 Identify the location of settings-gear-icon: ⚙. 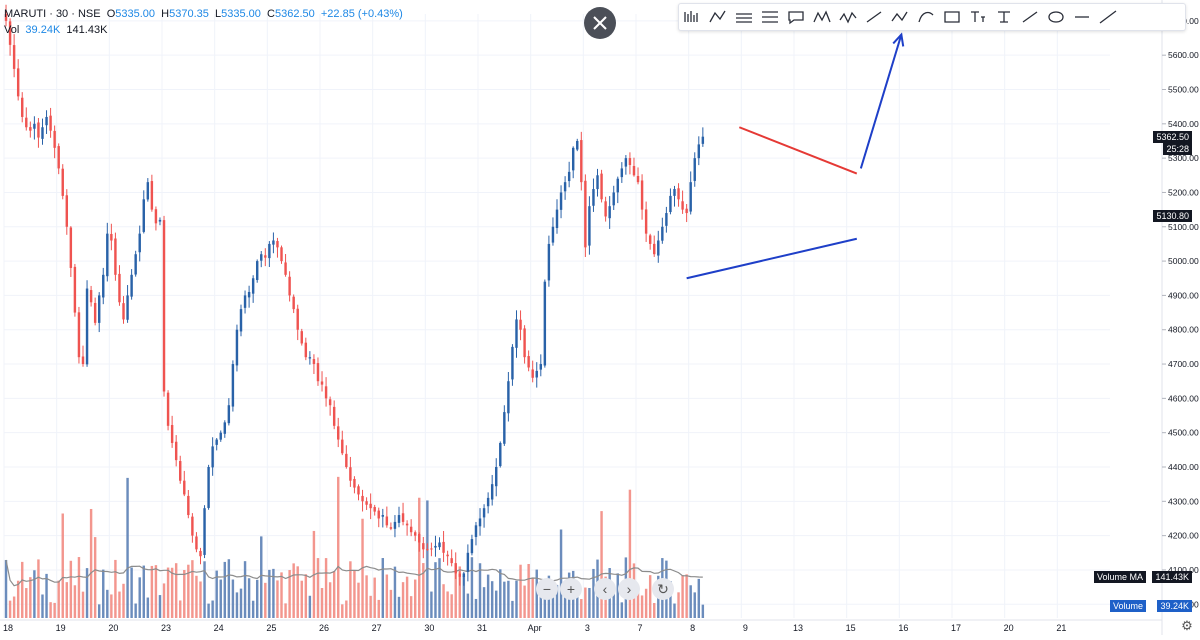
(1187, 625).